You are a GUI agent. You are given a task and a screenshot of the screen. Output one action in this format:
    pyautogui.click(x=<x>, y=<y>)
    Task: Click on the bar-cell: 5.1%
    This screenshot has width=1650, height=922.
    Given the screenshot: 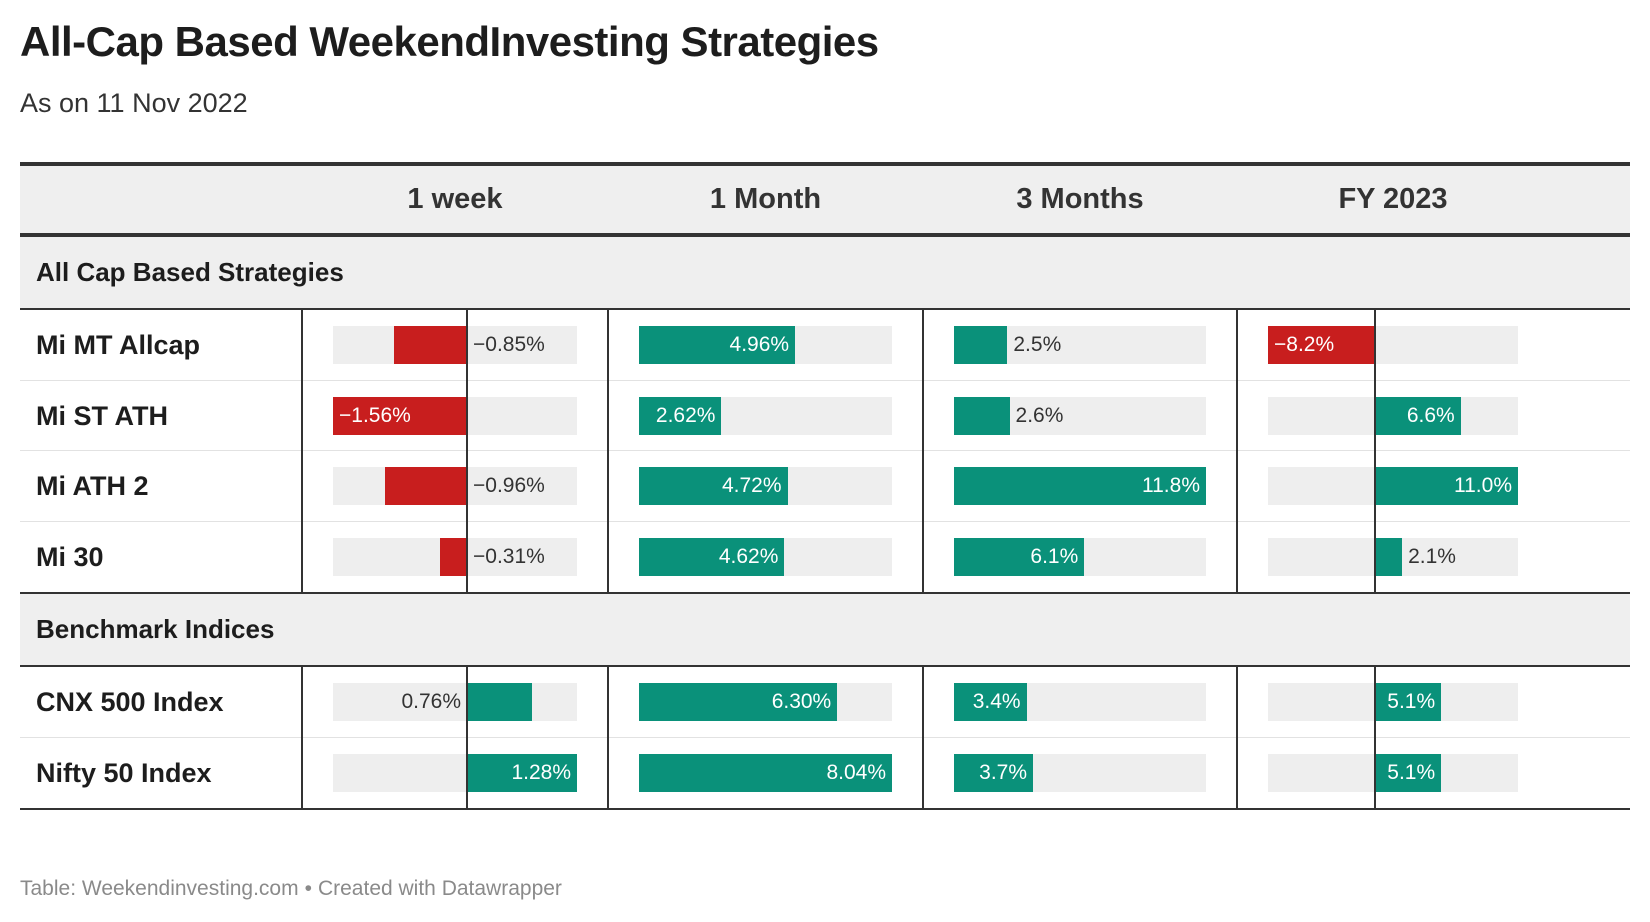 What is the action you would take?
    pyautogui.click(x=1393, y=772)
    